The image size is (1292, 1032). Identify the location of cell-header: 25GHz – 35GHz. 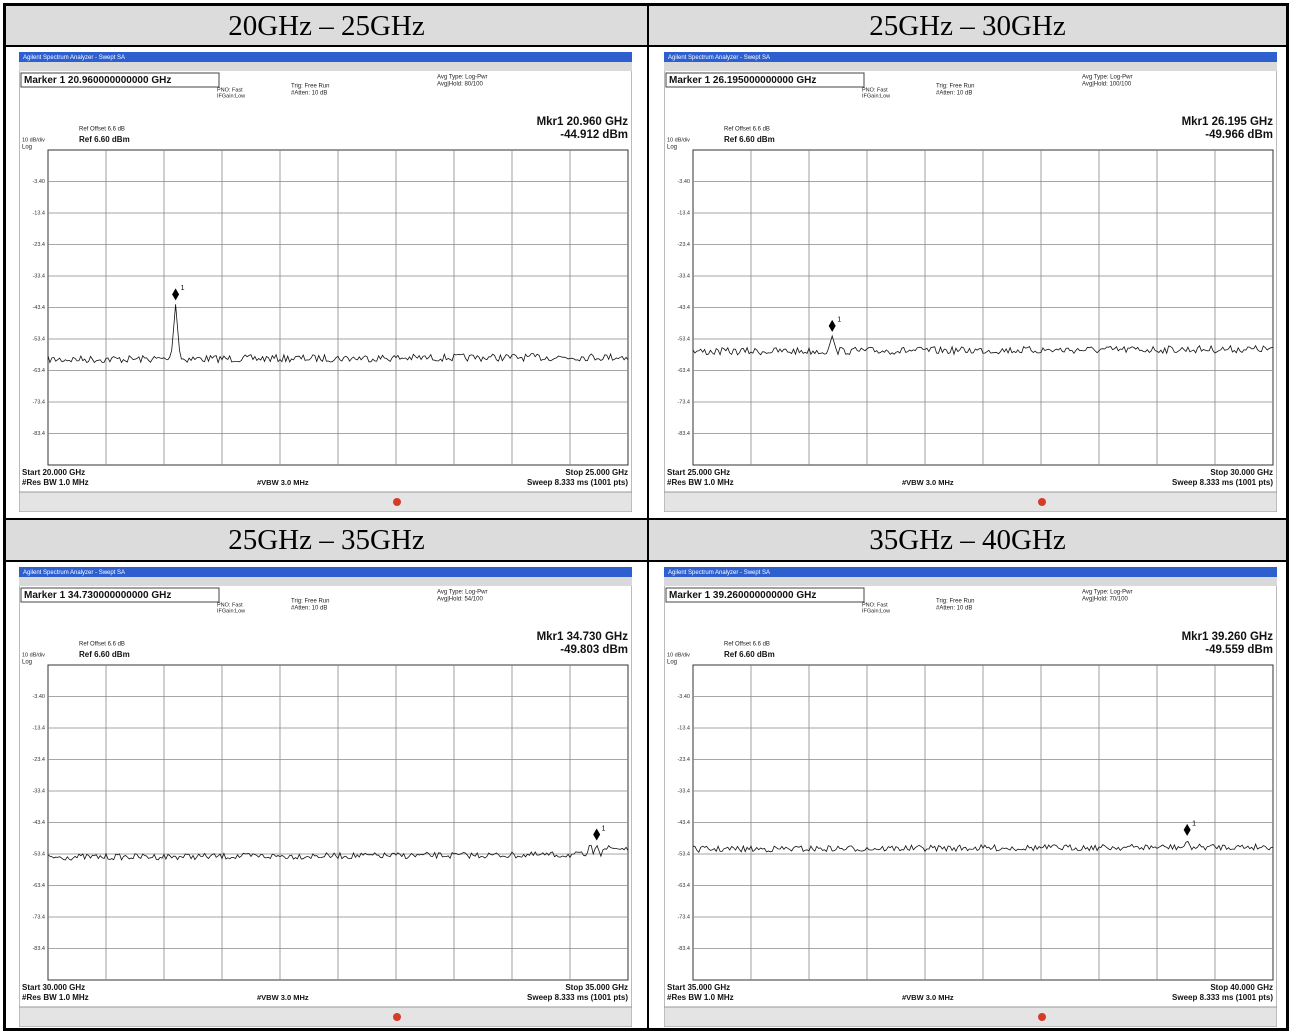
(326, 540).